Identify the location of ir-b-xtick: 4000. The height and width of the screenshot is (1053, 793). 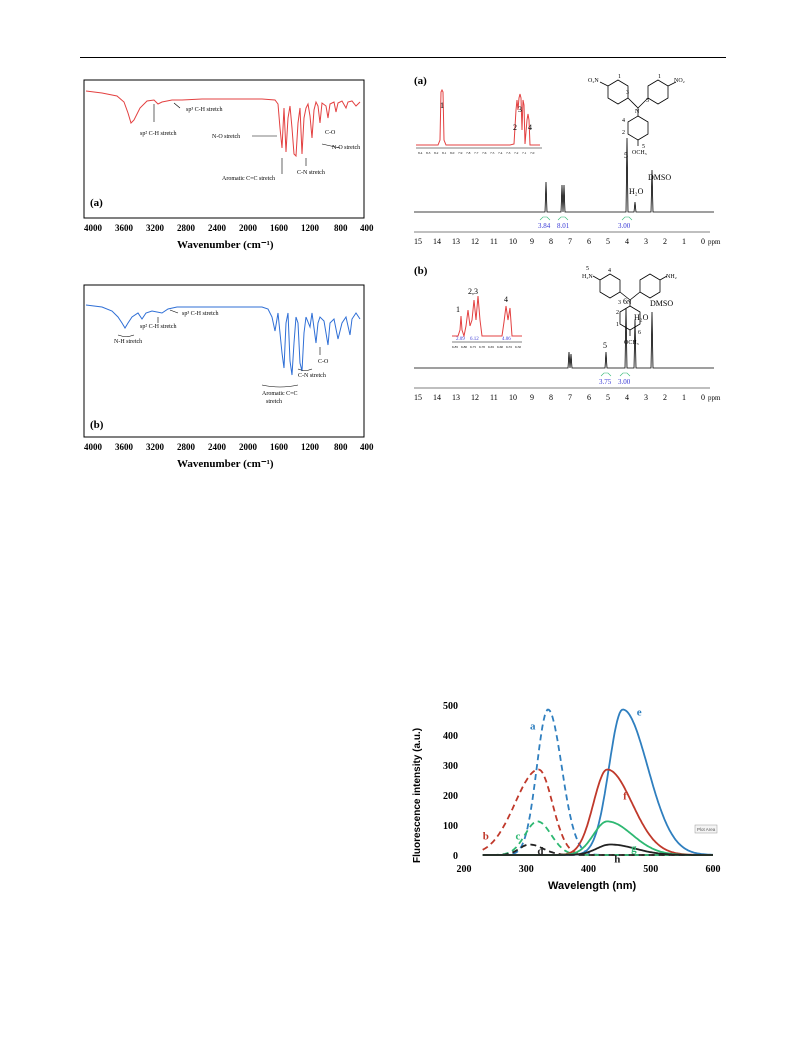
(93, 447).